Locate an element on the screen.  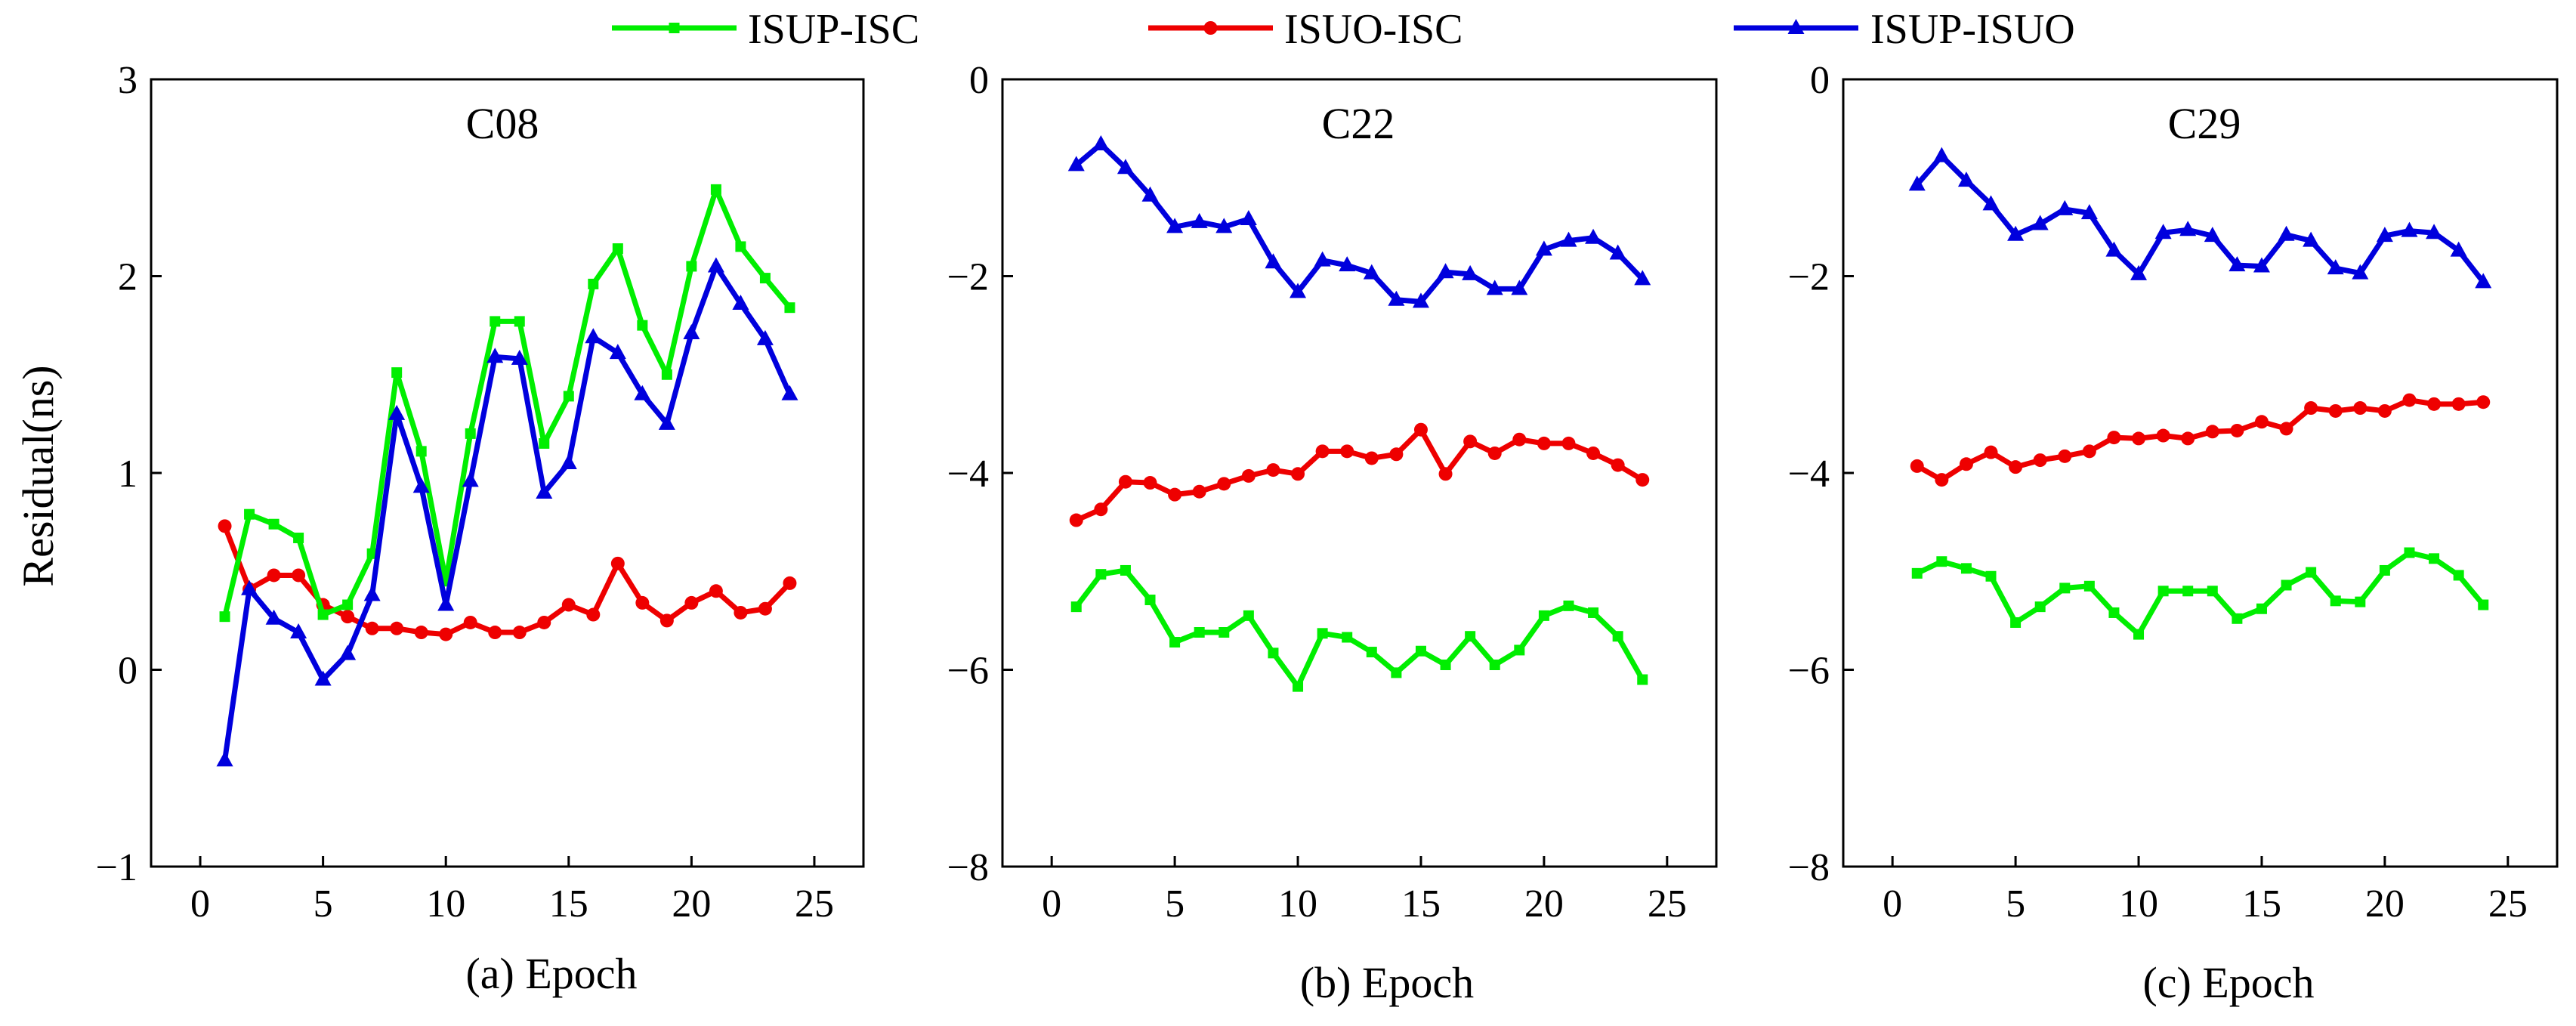
series-isup-isc is located at coordinates (507, 403).